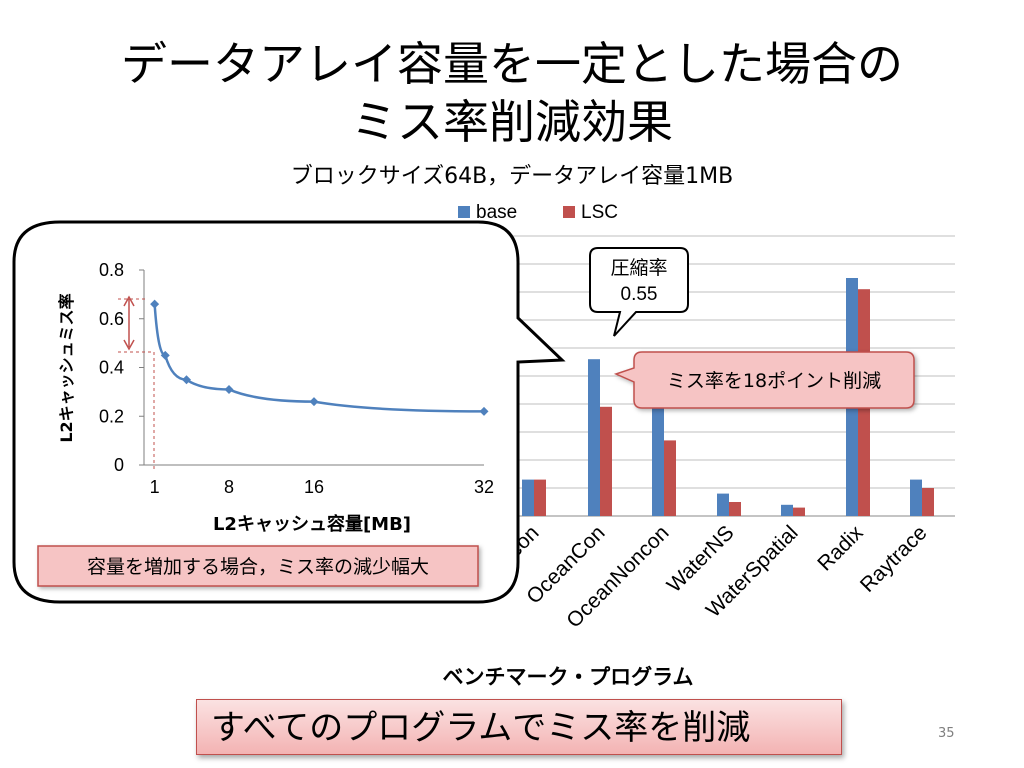  I want to click on bottom-message-box: すべてのプログラムでミス率を削減, so click(519, 727).